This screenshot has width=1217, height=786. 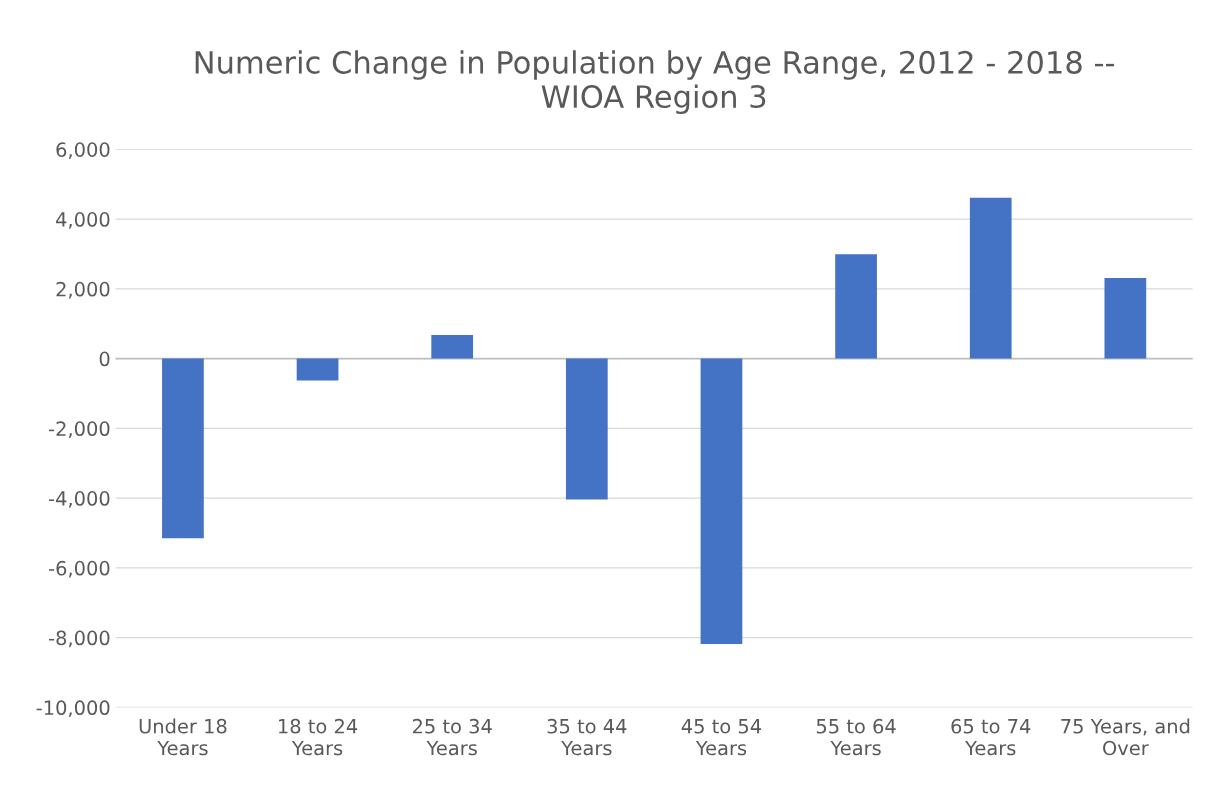 What do you see at coordinates (83, 290) in the screenshot?
I see `y-tick-label: 2,000` at bounding box center [83, 290].